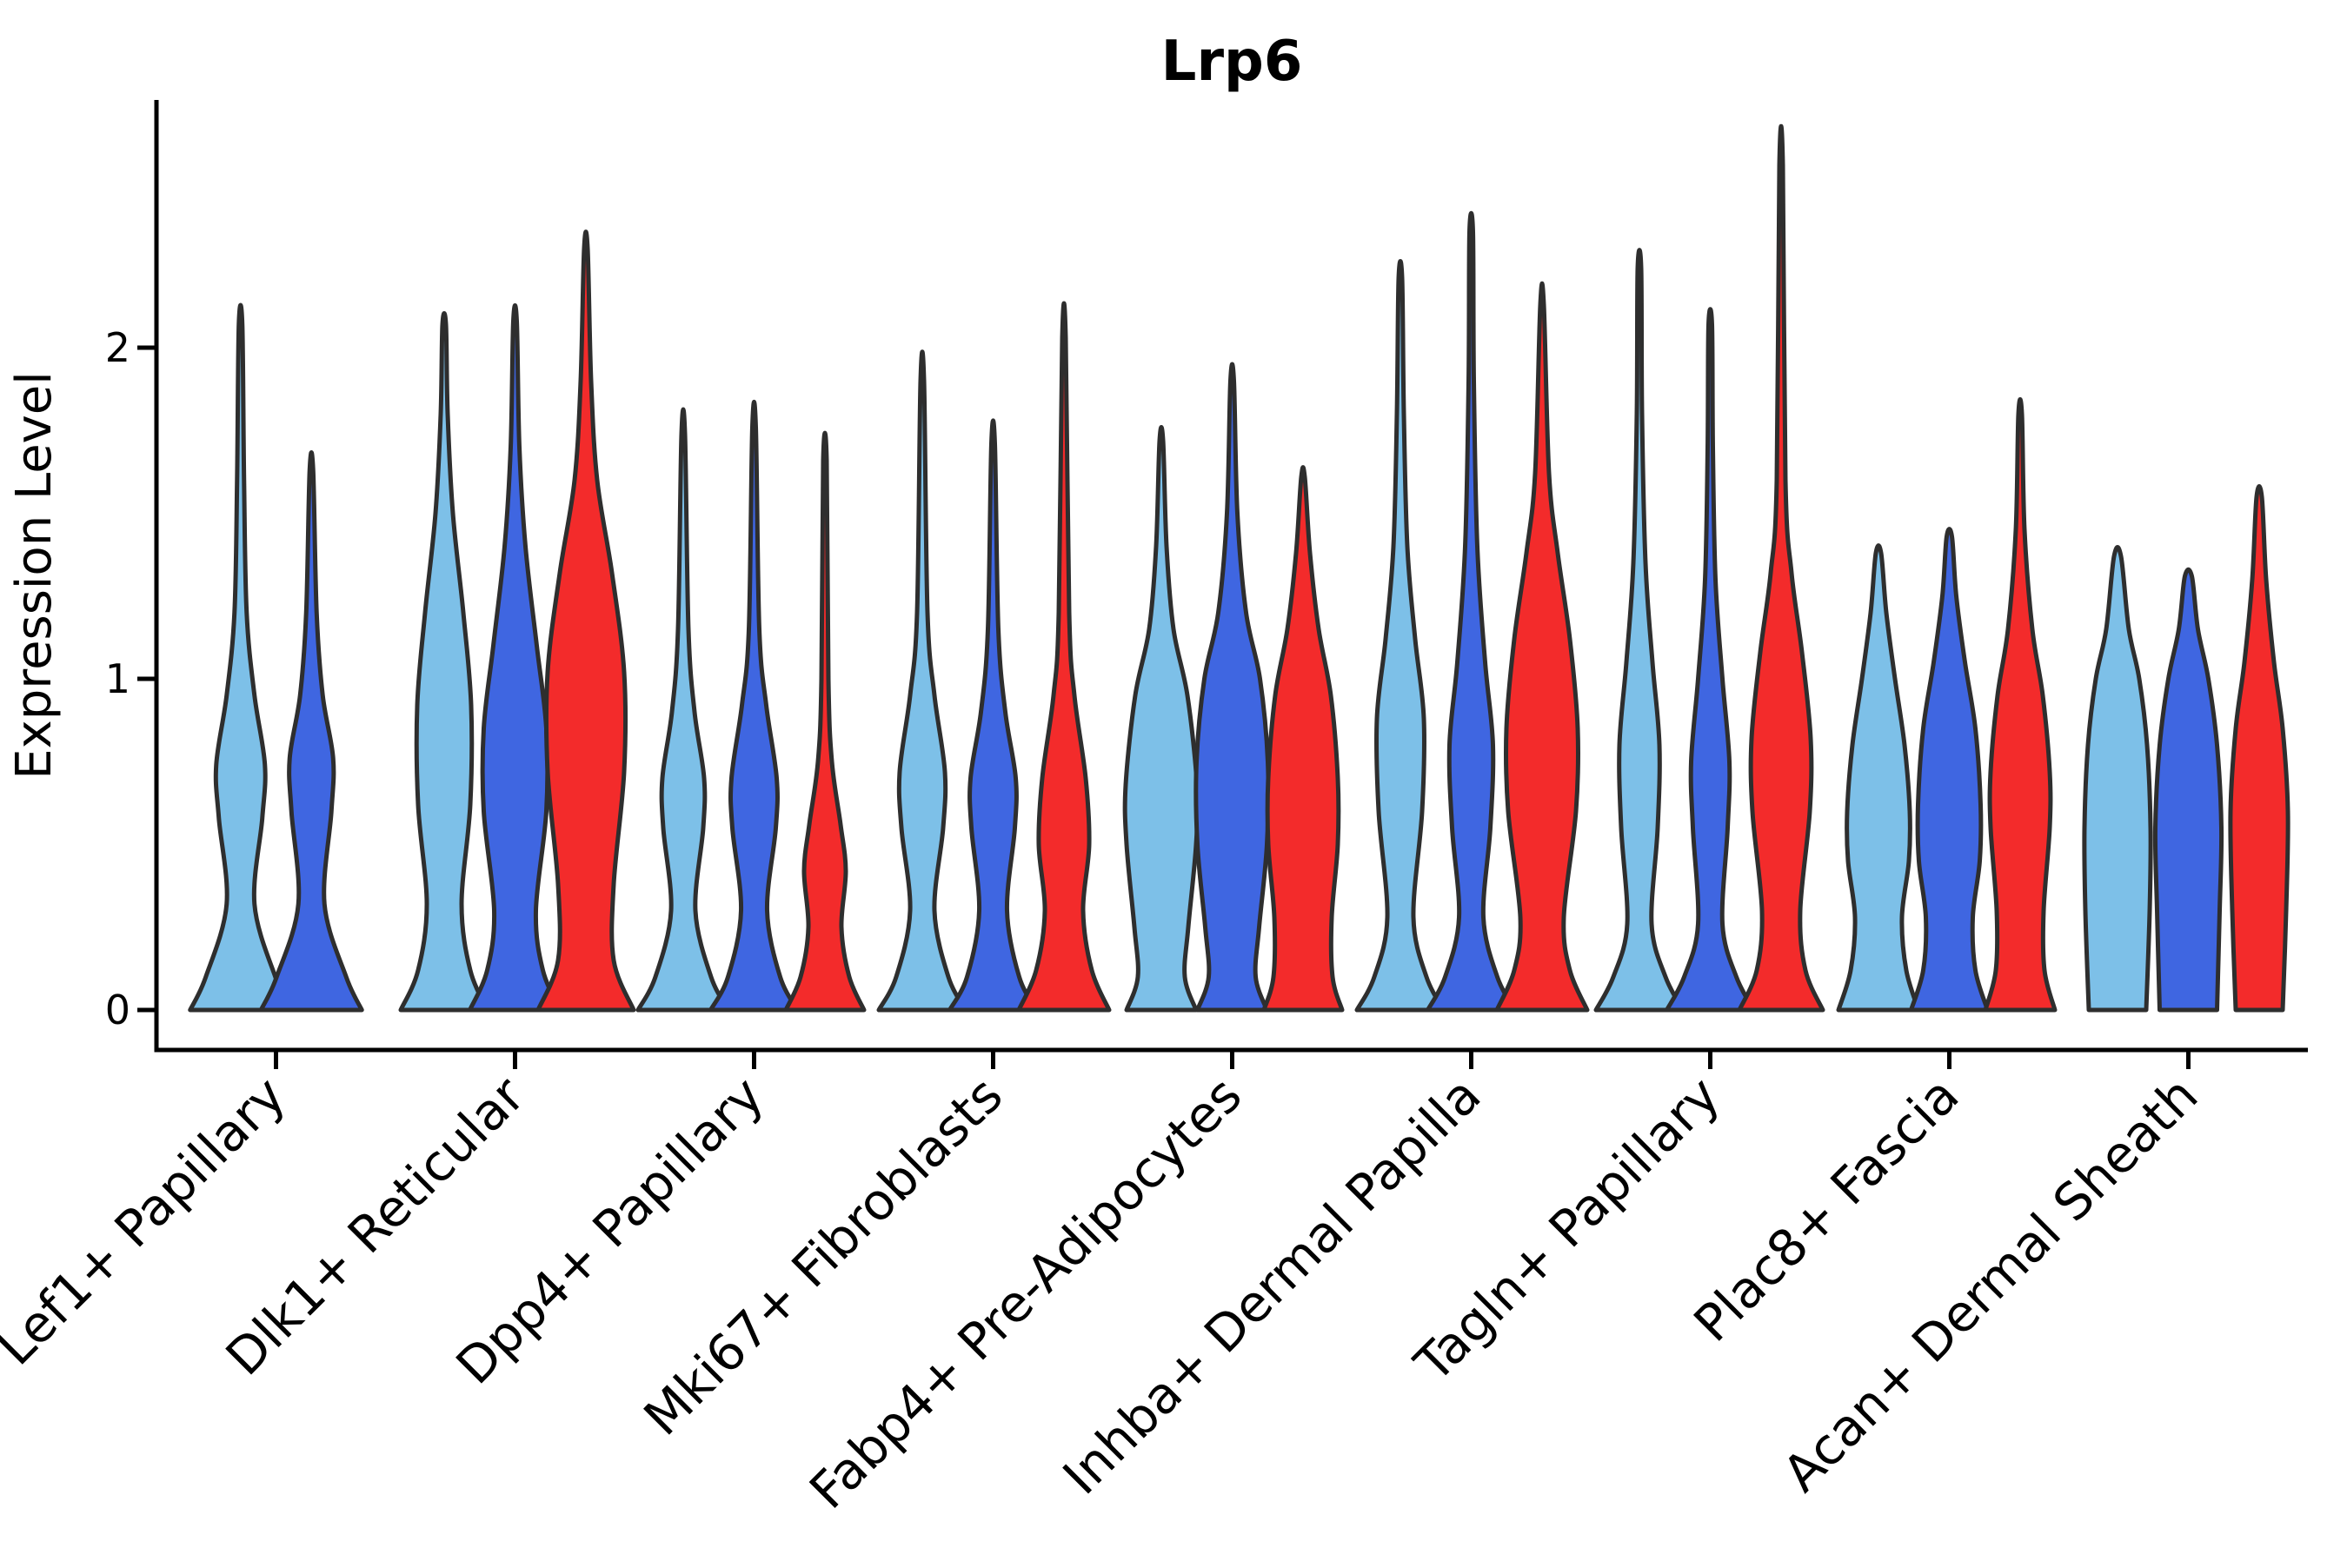 The image size is (2347, 1568). Describe the element at coordinates (241, 657) in the screenshot. I see `violin-lef1-papillary-sample-lightblue` at that location.